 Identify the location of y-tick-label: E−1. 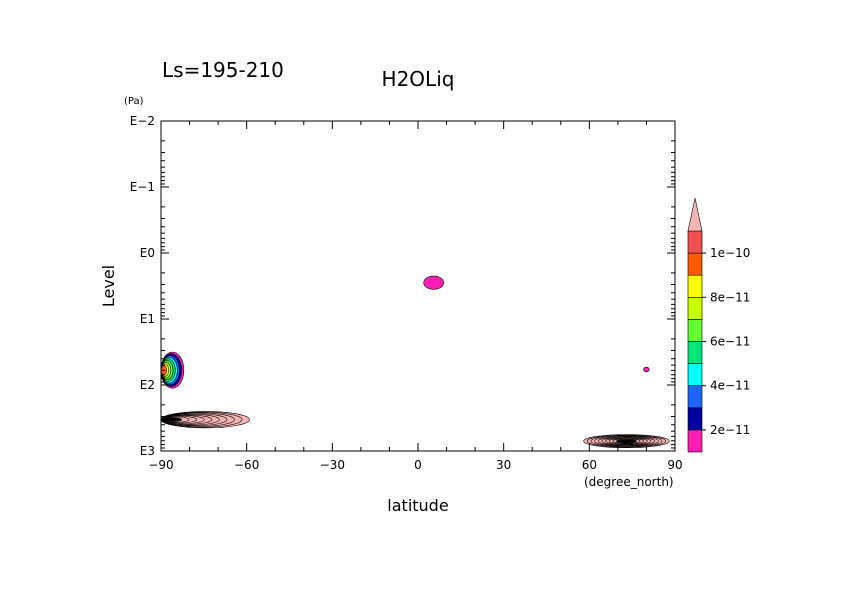
(142, 187).